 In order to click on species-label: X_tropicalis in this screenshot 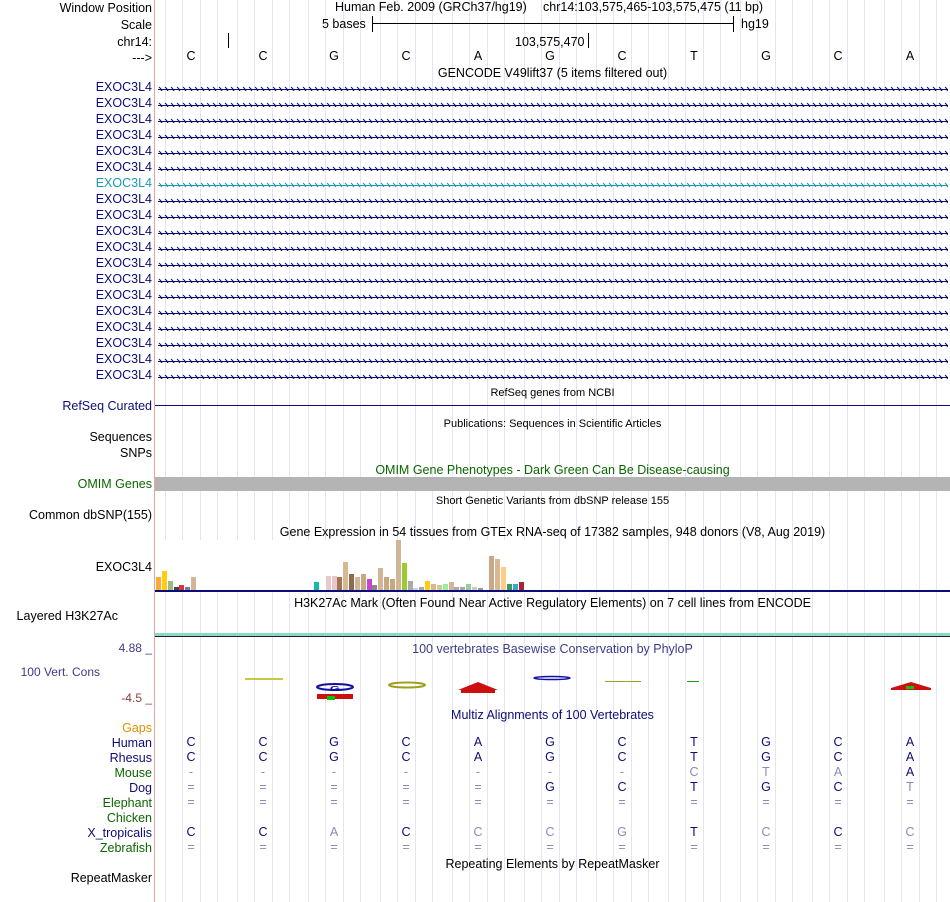, I will do `click(119, 833)`.